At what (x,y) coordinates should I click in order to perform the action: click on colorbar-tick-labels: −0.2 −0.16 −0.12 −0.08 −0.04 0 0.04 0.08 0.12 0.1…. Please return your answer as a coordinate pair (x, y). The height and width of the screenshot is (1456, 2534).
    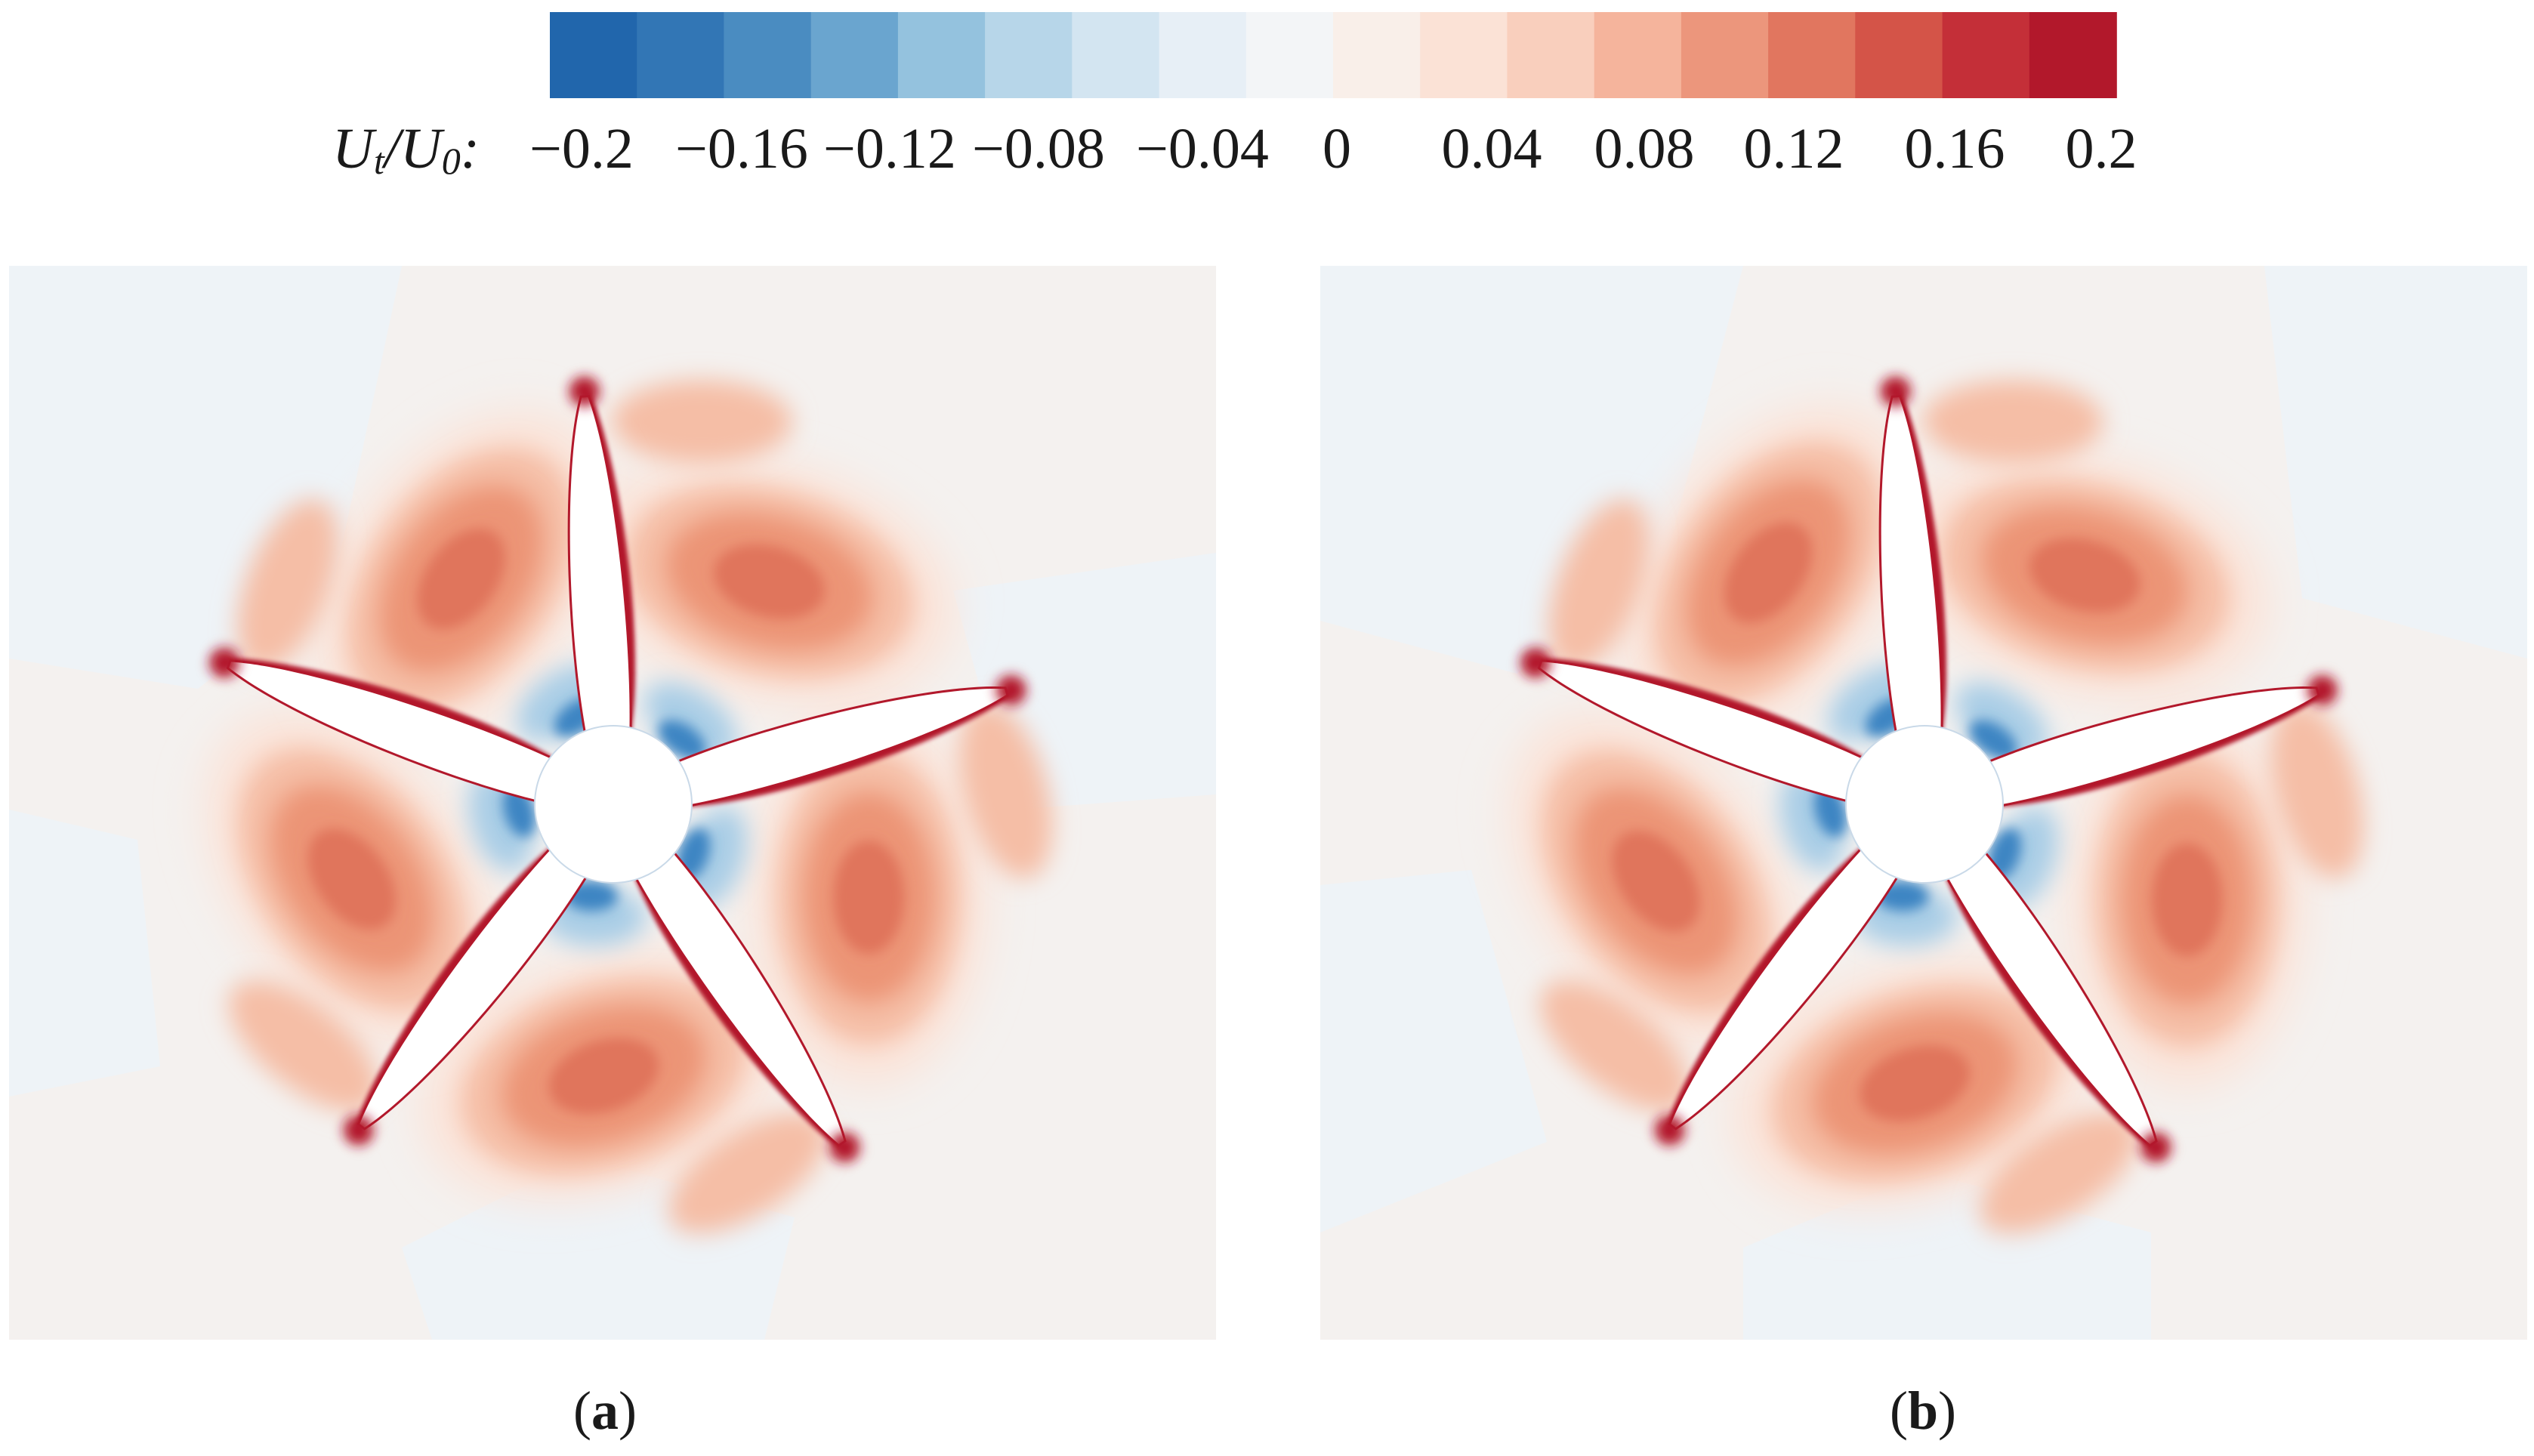
    Looking at the image, I should click on (1333, 148).